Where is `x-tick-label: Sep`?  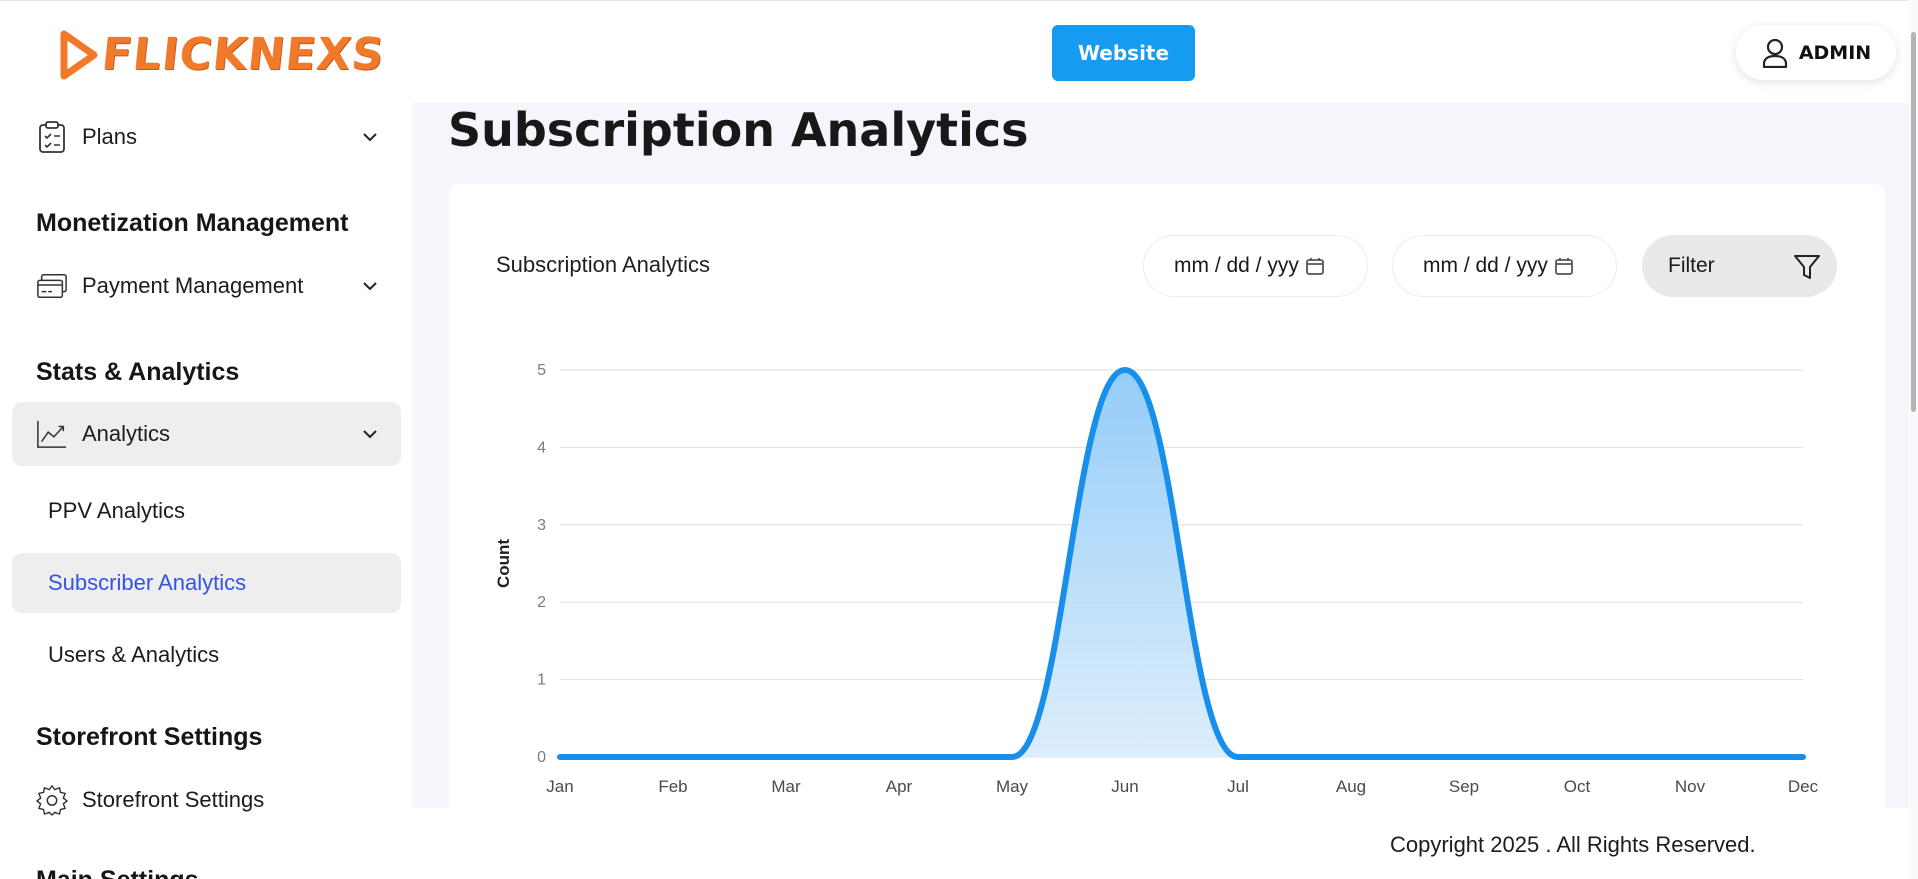 x-tick-label: Sep is located at coordinates (1464, 786).